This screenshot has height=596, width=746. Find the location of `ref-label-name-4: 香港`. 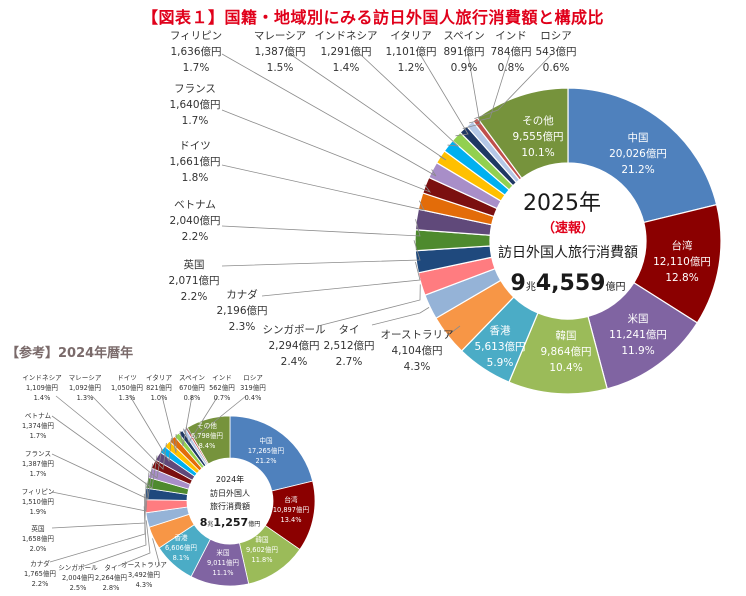

ref-label-name-4: 香港 is located at coordinates (181, 537).